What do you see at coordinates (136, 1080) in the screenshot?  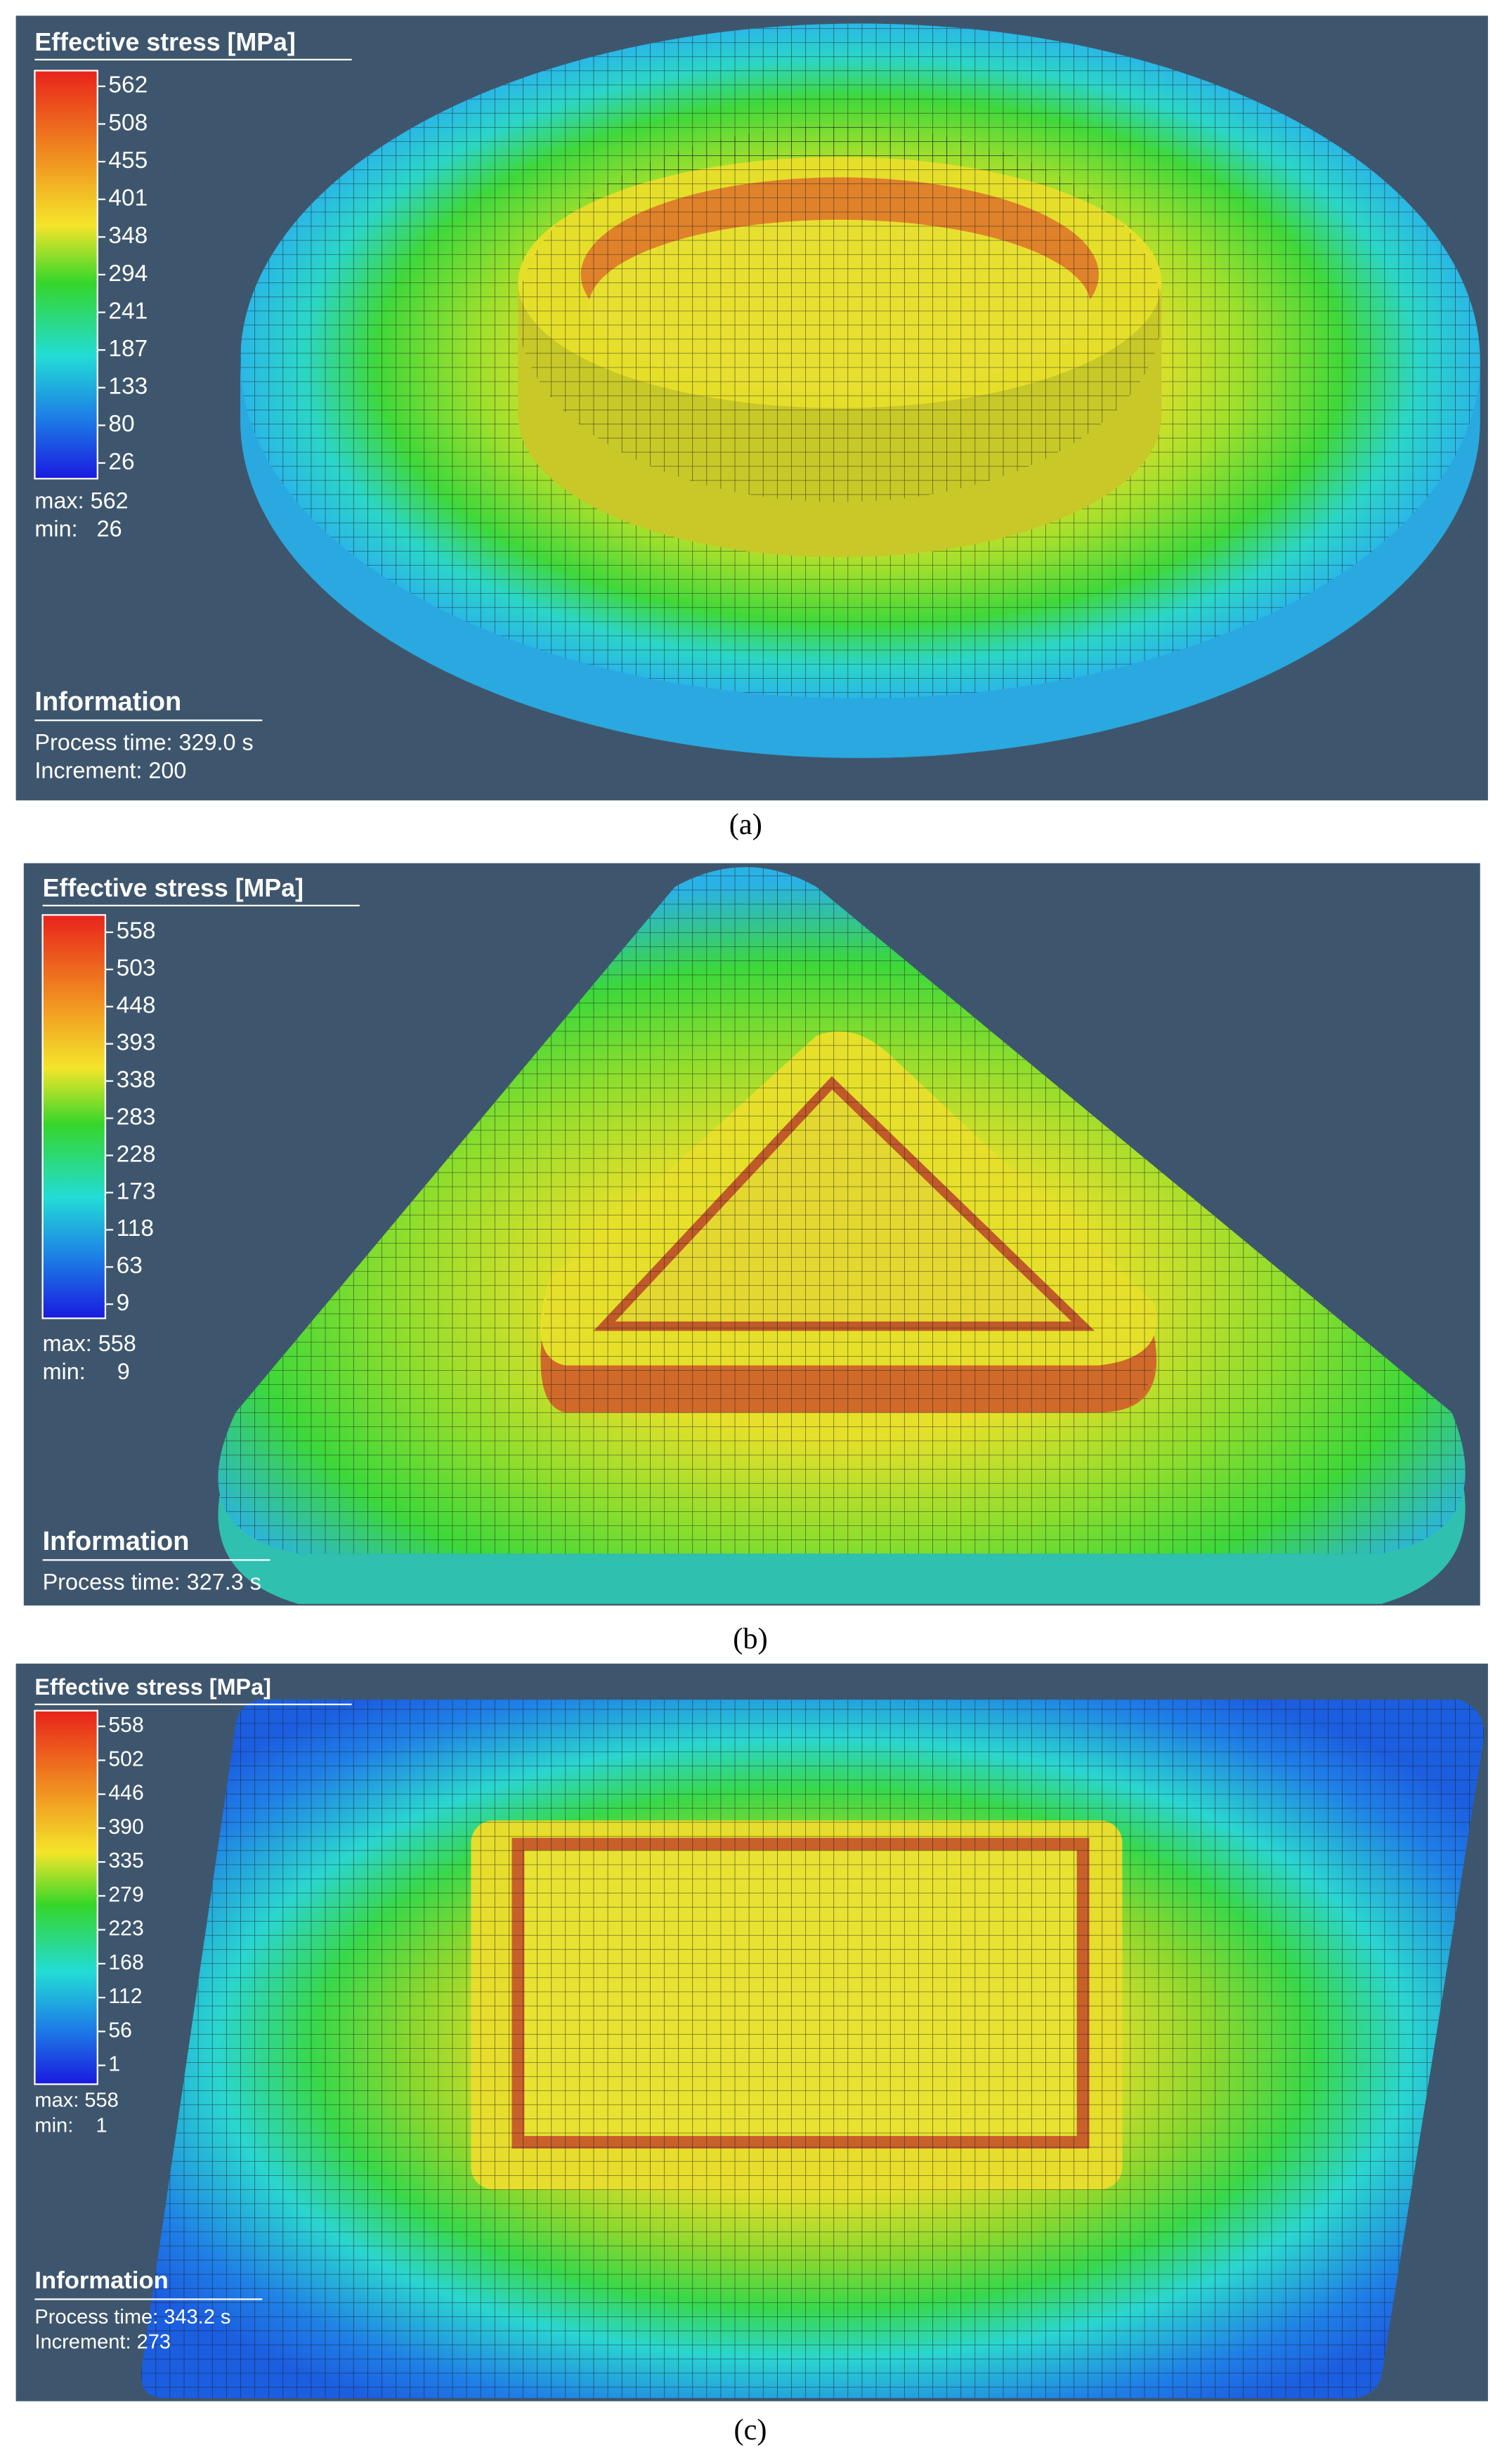 I see `colorbar-label: 338` at bounding box center [136, 1080].